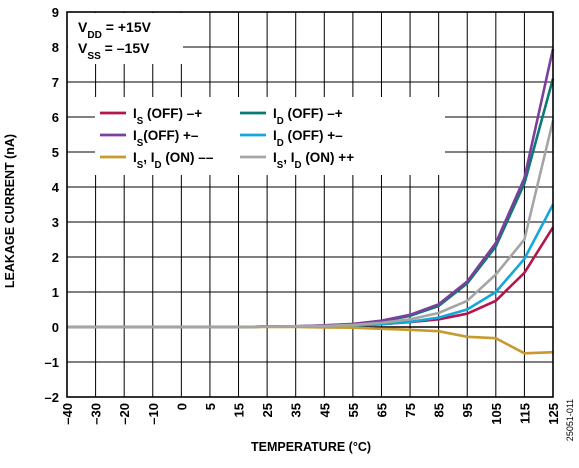 The image size is (579, 468). I want to click on supply-voltage-label: VDD = +15V, so click(115, 30).